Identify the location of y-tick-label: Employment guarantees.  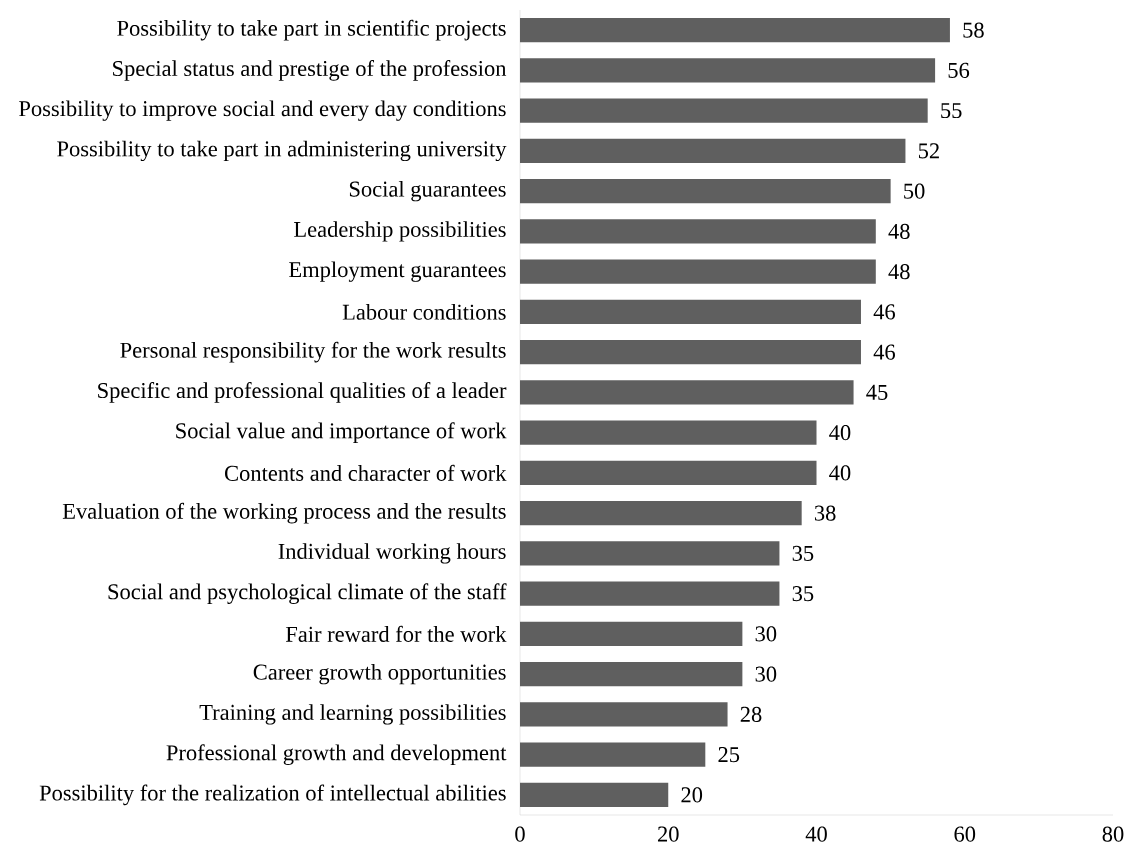
(397, 271).